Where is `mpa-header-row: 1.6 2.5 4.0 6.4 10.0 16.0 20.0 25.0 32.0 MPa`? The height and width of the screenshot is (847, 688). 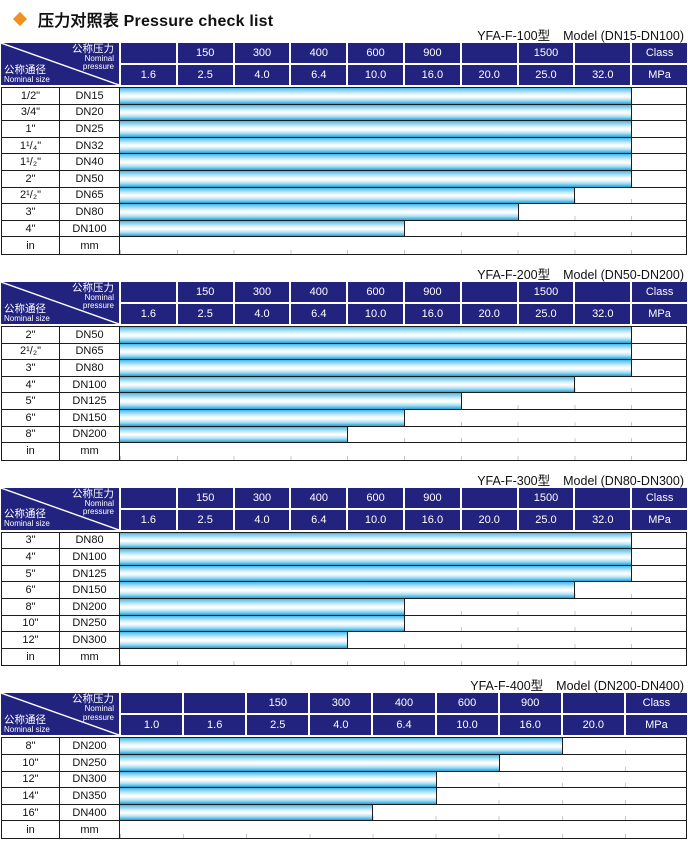 mpa-header-row: 1.6 2.5 4.0 6.4 10.0 16.0 20.0 25.0 32.0 MPa is located at coordinates (404, 313).